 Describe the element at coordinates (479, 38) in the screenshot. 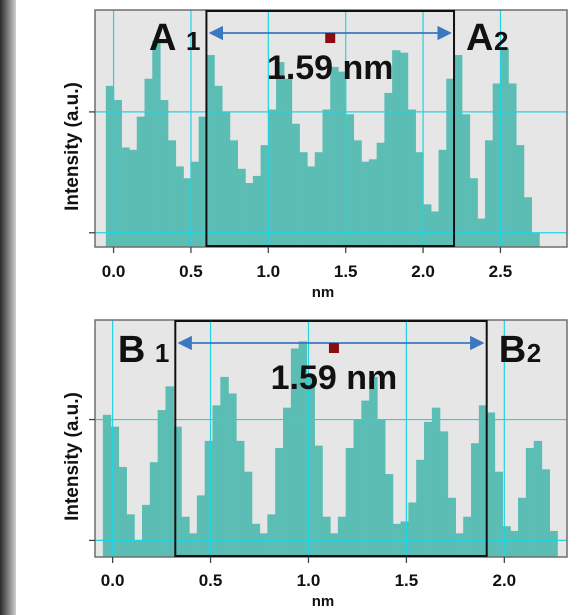

I see `panel-label-right: A` at that location.